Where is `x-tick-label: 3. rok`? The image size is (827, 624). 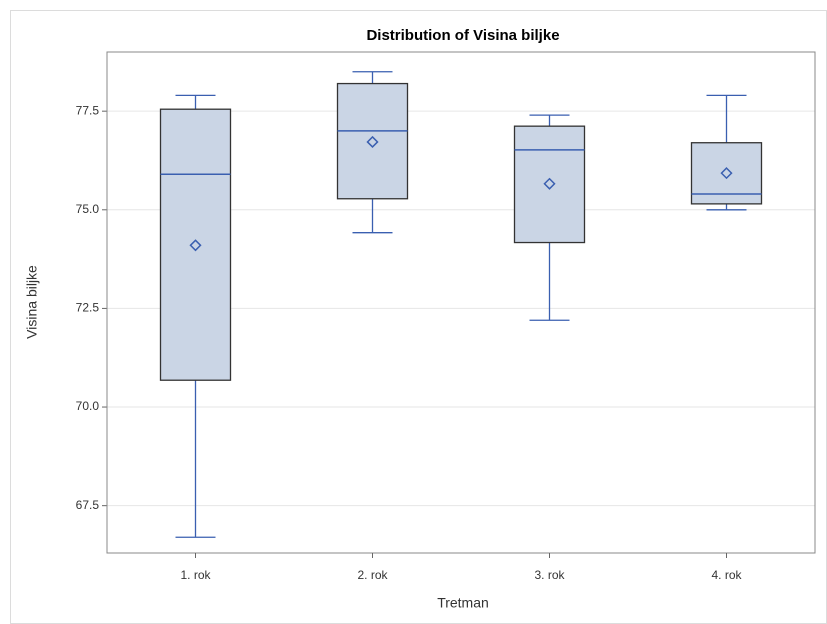 x-tick-label: 3. rok is located at coordinates (549, 575).